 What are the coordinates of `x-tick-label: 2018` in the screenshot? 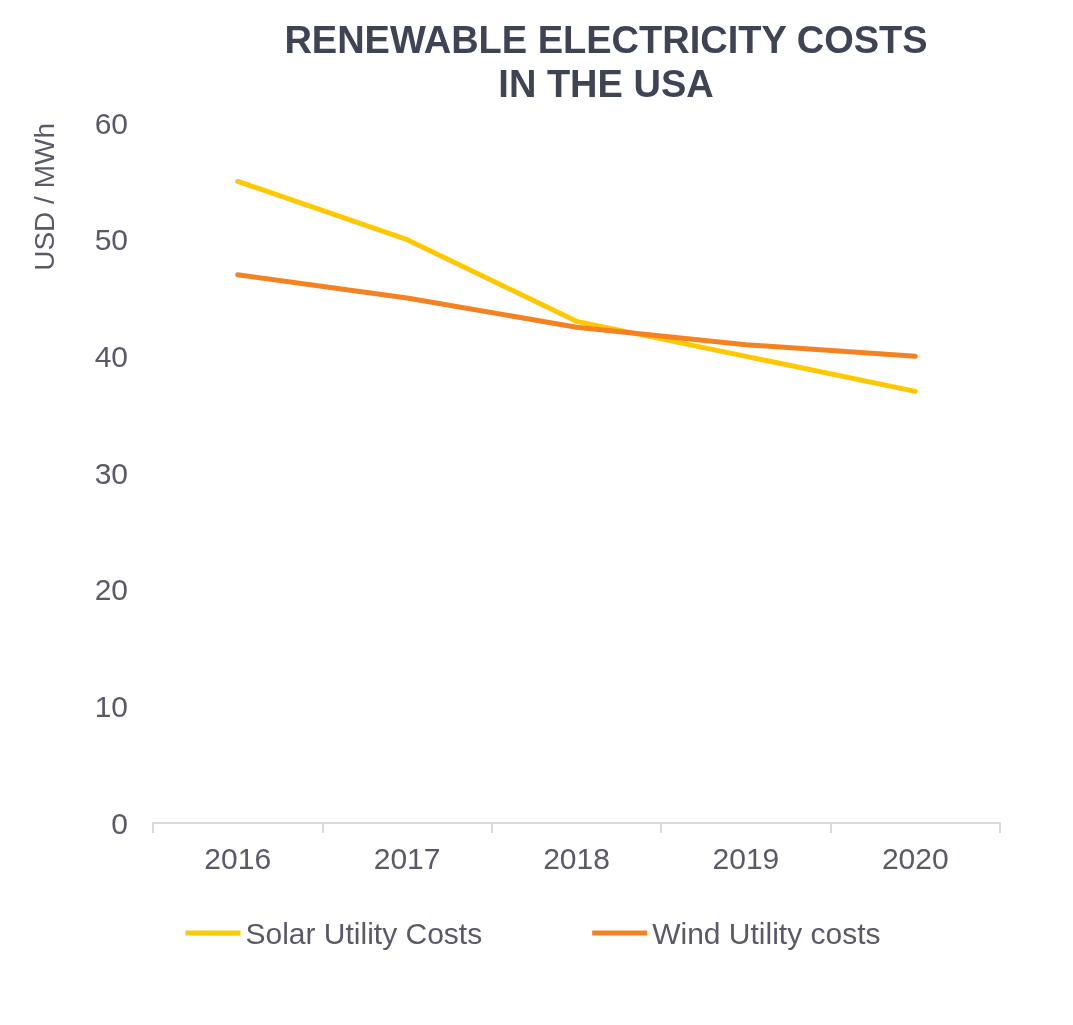 It's located at (576, 858).